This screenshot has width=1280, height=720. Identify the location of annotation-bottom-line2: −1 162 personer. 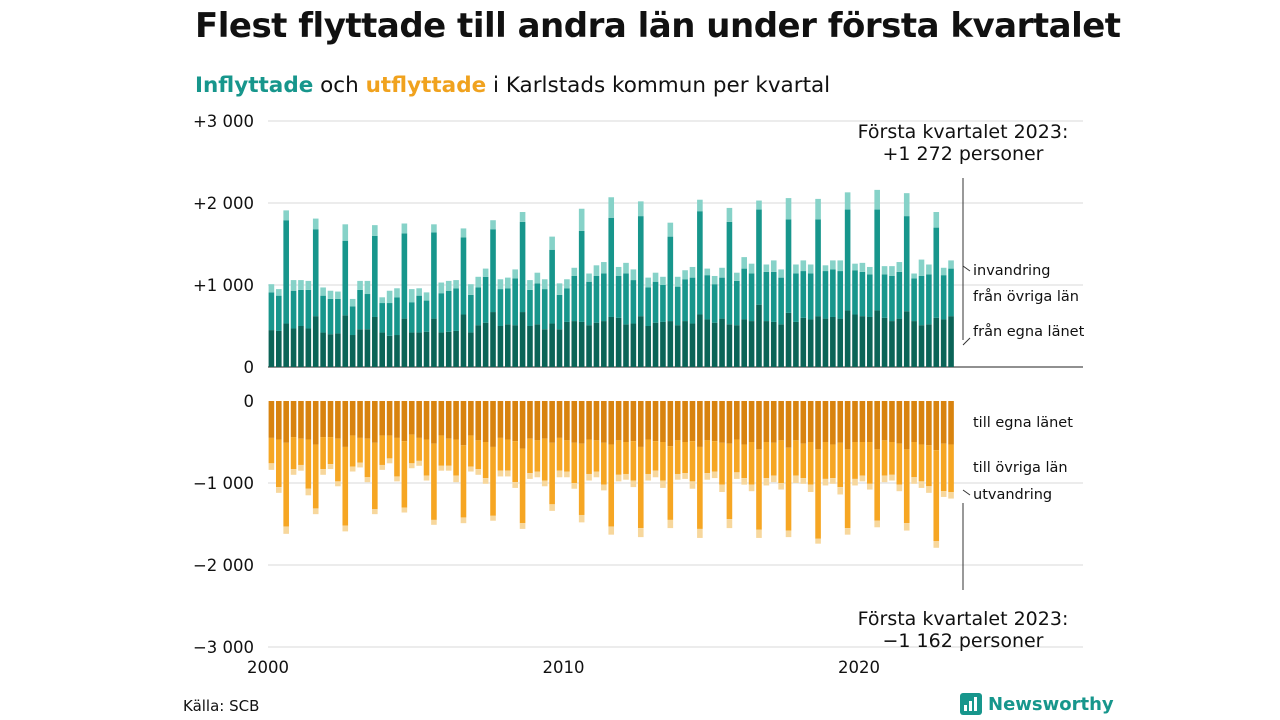
(963, 641).